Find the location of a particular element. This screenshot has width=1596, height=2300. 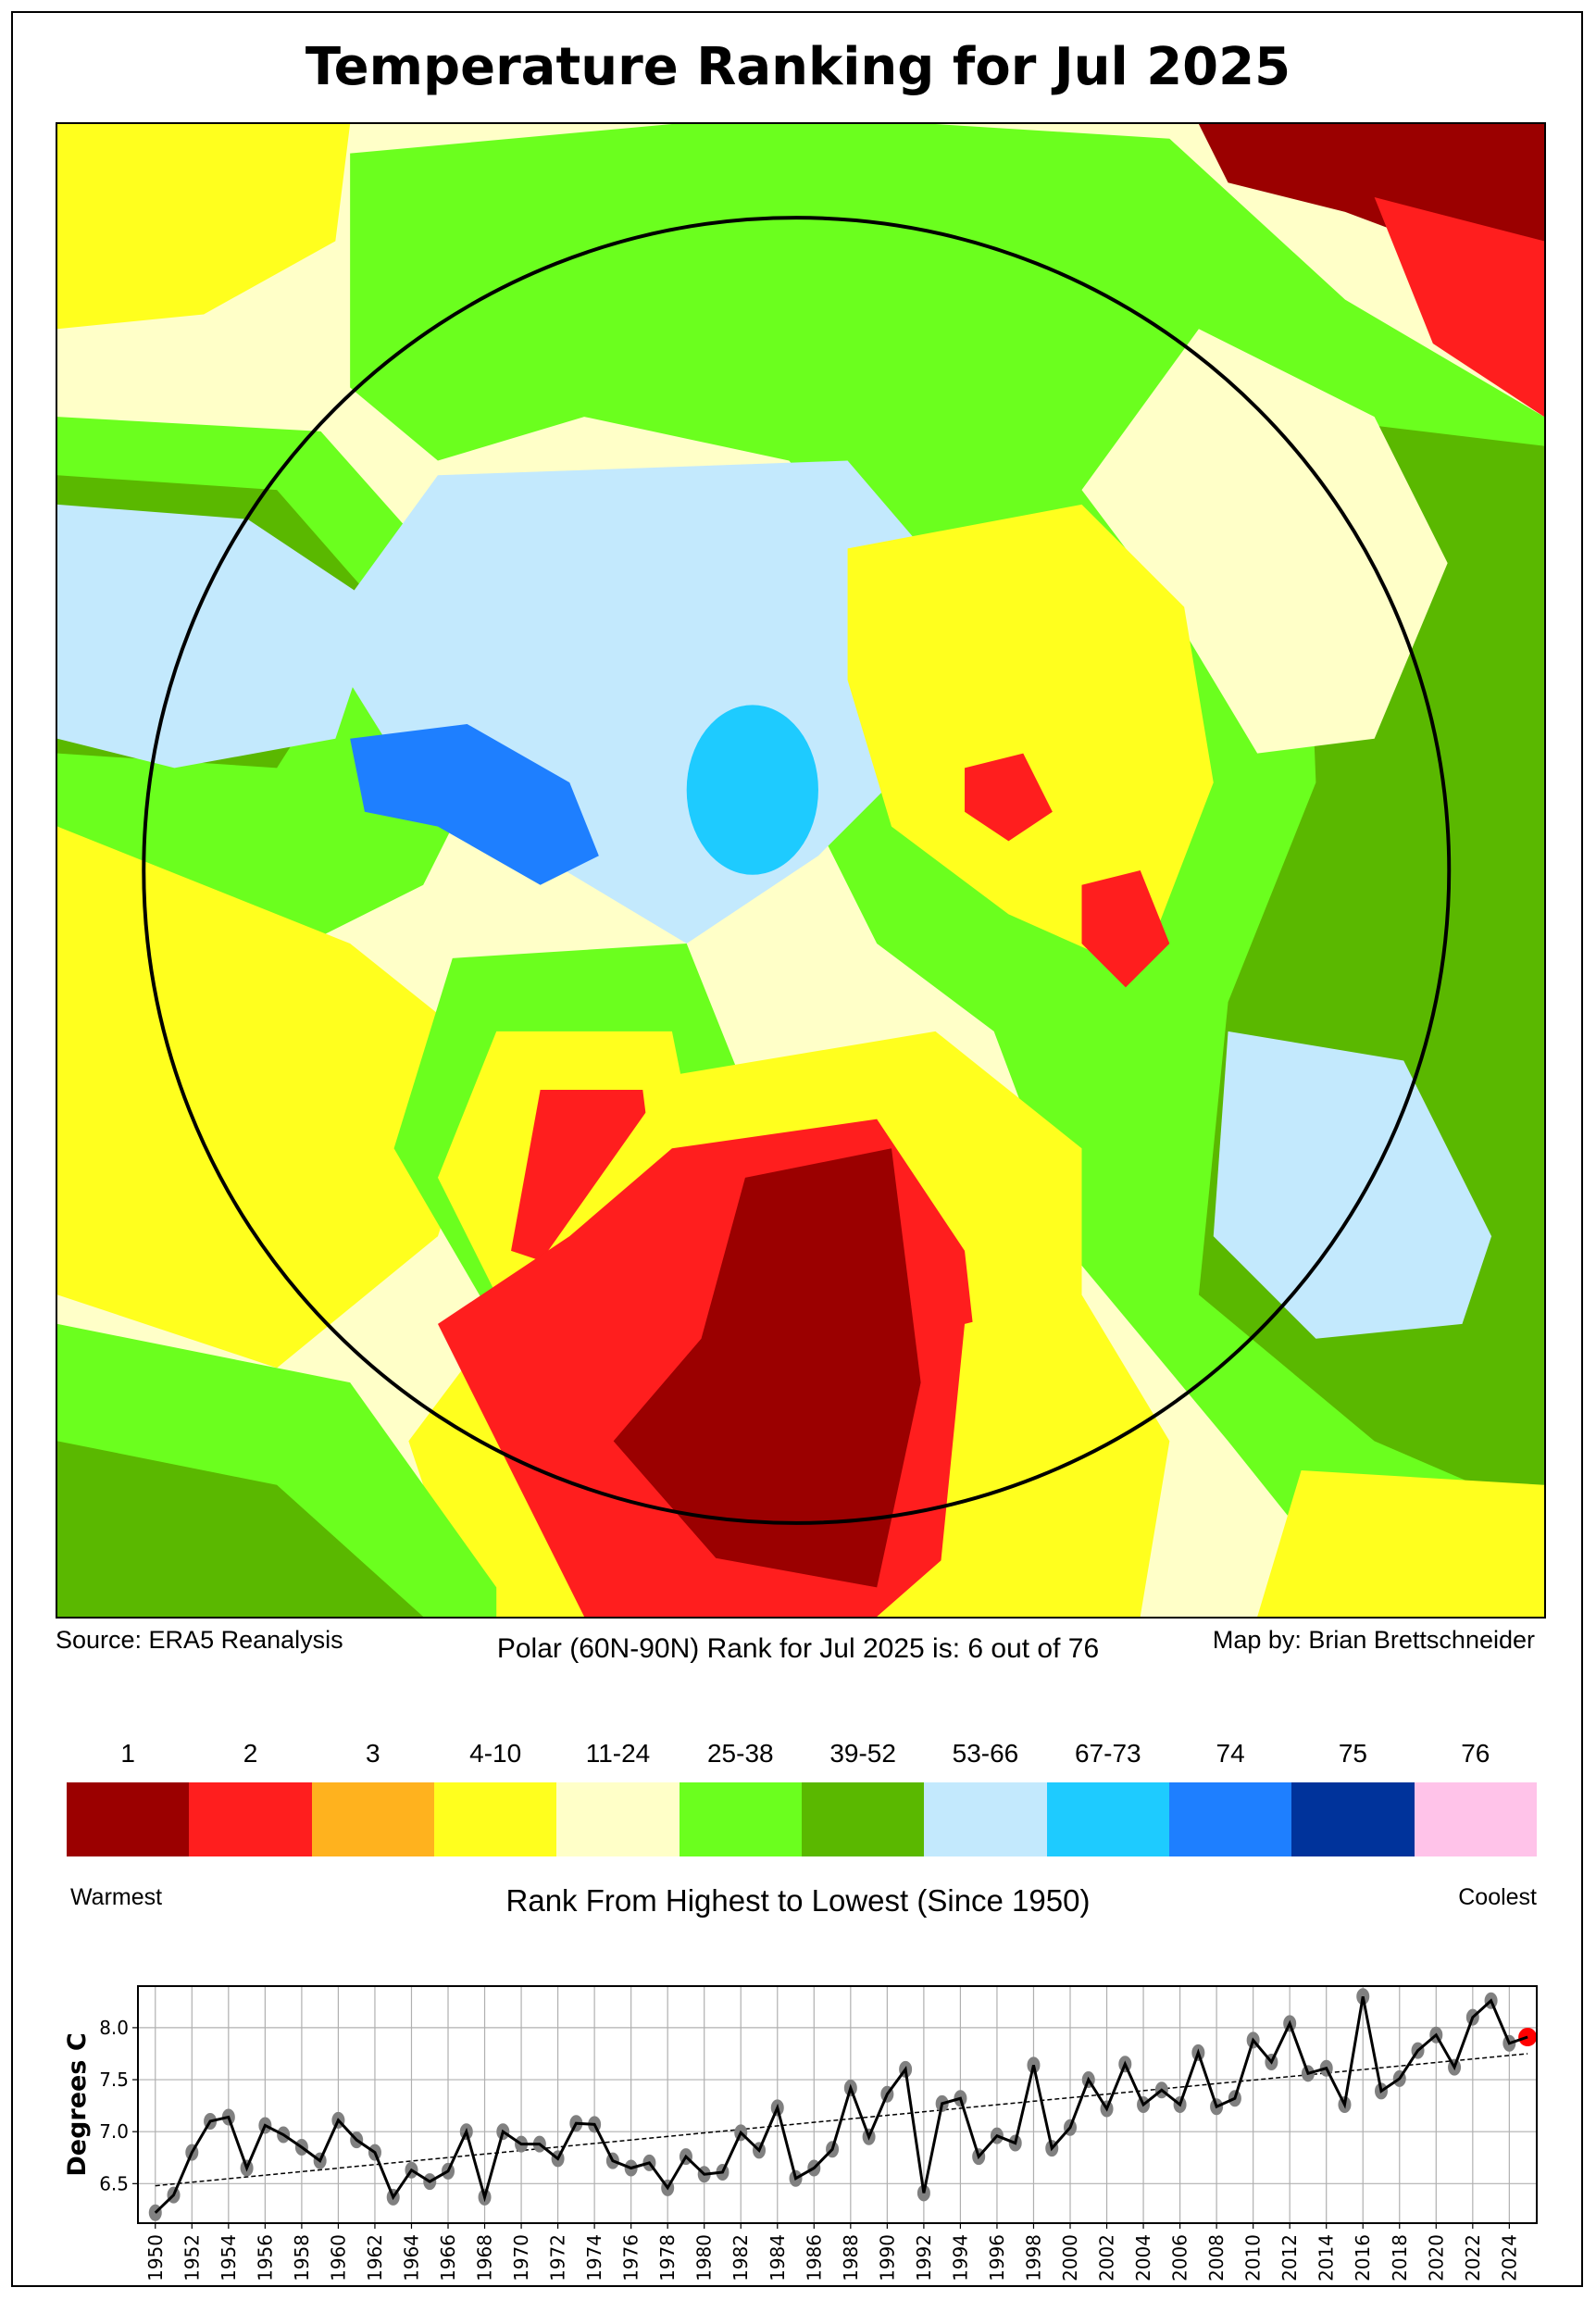

x-tick-label: 2016 is located at coordinates (1363, 2258).